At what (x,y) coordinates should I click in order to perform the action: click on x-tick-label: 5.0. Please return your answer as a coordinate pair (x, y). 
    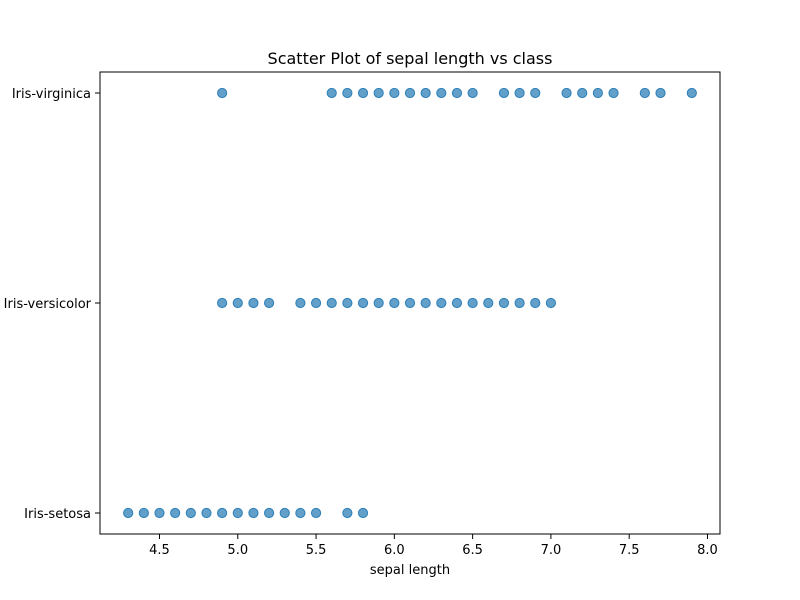
    Looking at the image, I should click on (237, 550).